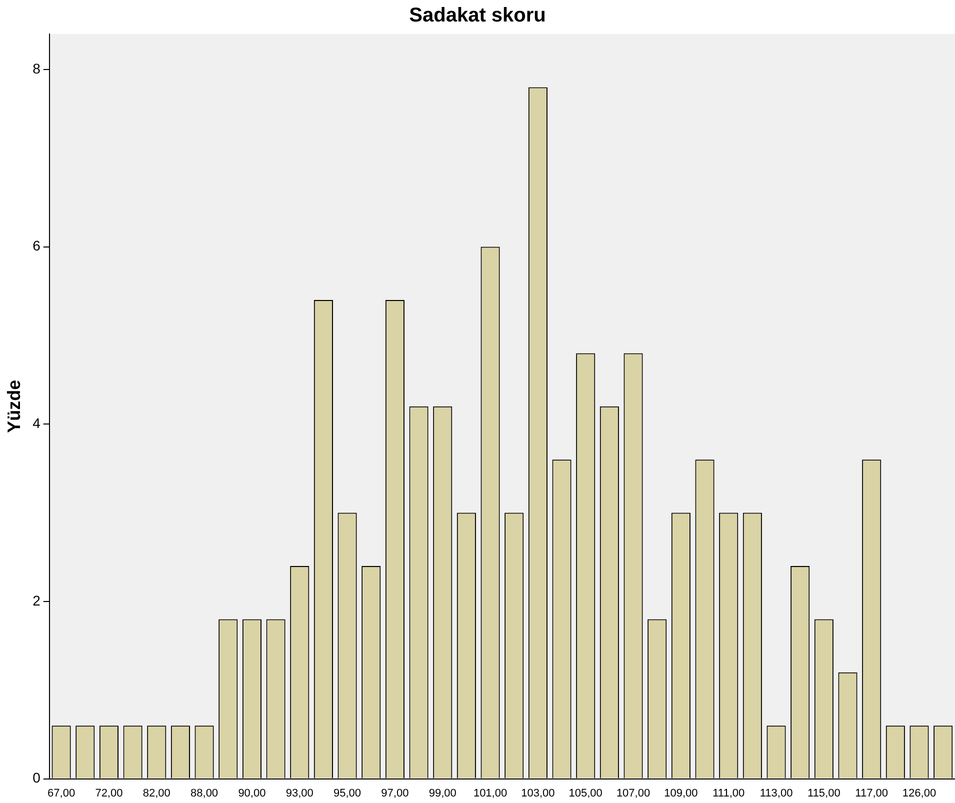  What do you see at coordinates (300, 793) in the screenshot?
I see `x-tick-label: 93,00` at bounding box center [300, 793].